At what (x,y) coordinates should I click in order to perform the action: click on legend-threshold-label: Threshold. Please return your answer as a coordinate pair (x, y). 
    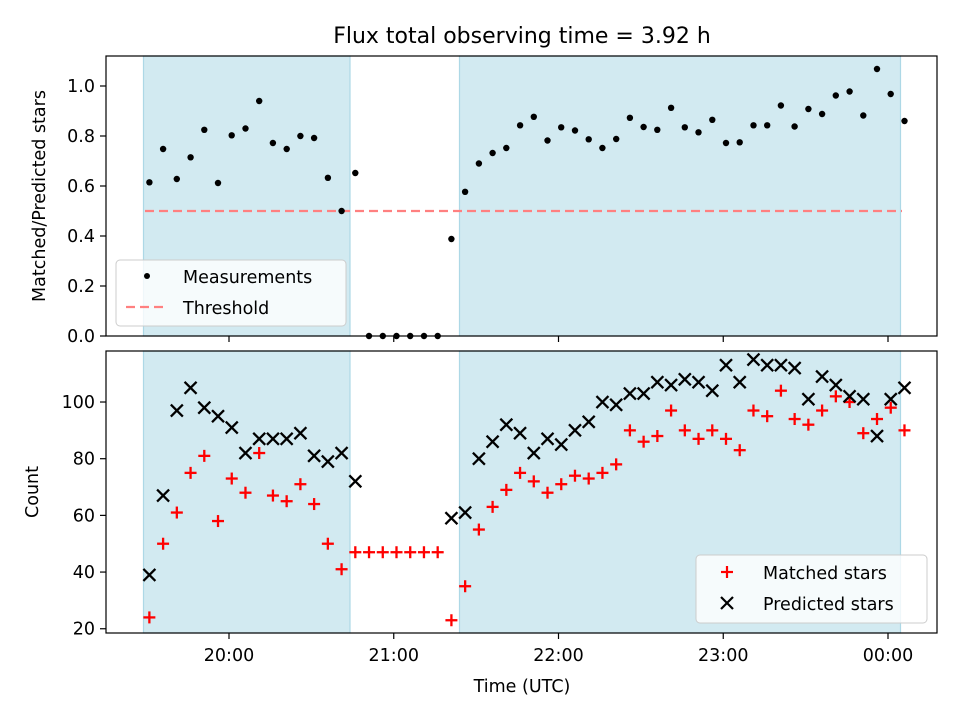
    Looking at the image, I should click on (225, 309).